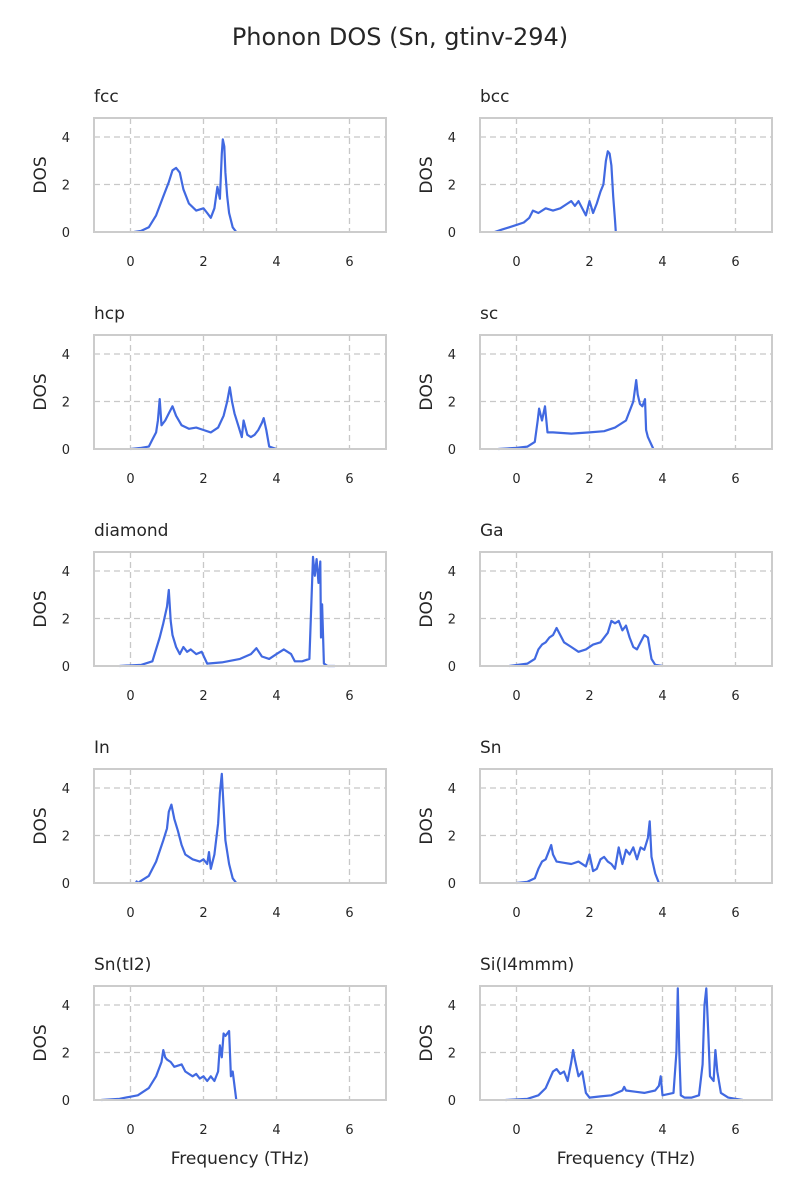 The width and height of the screenshot is (800, 1200). I want to click on panel-title: Sn(tI2), so click(122, 965).